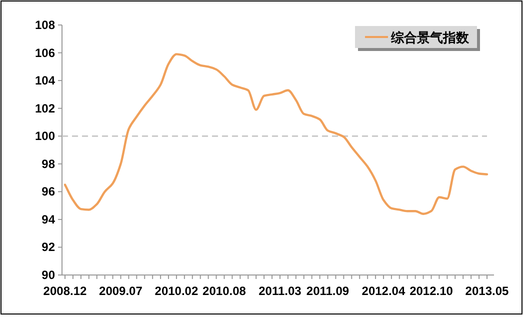 This screenshot has width=524, height=326. Describe the element at coordinates (49, 219) in the screenshot. I see `y-tick-label: 94` at that location.